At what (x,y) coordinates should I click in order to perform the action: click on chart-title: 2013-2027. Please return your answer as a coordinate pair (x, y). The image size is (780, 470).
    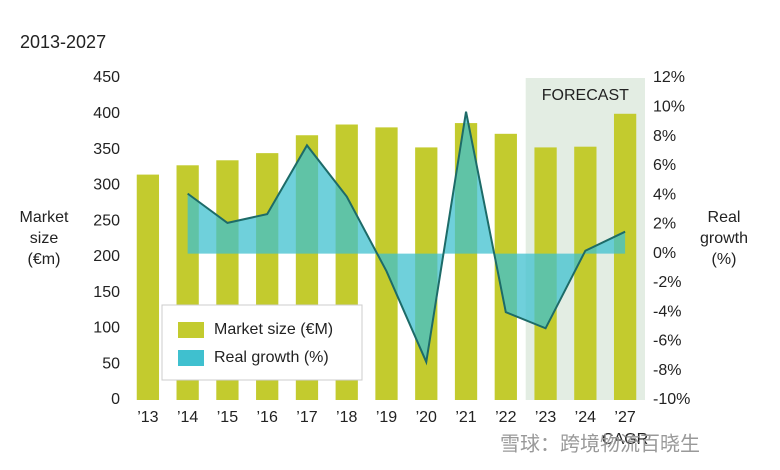
    Looking at the image, I should click on (63, 42).